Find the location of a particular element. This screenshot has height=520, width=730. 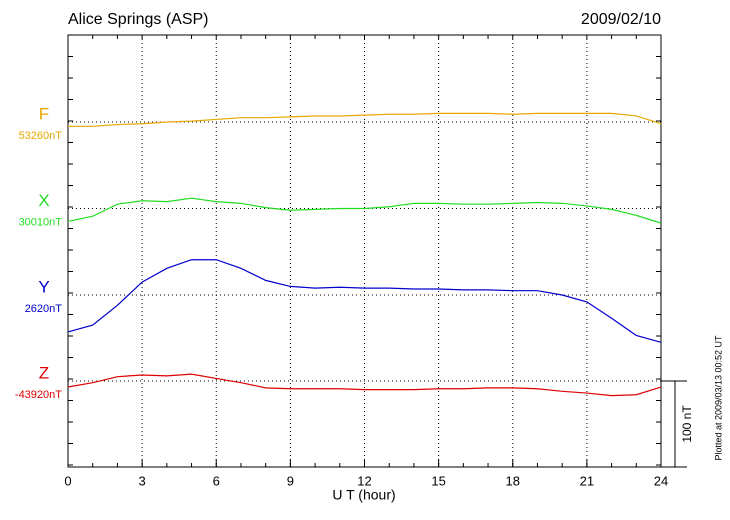

component-label: Y is located at coordinates (43, 286).